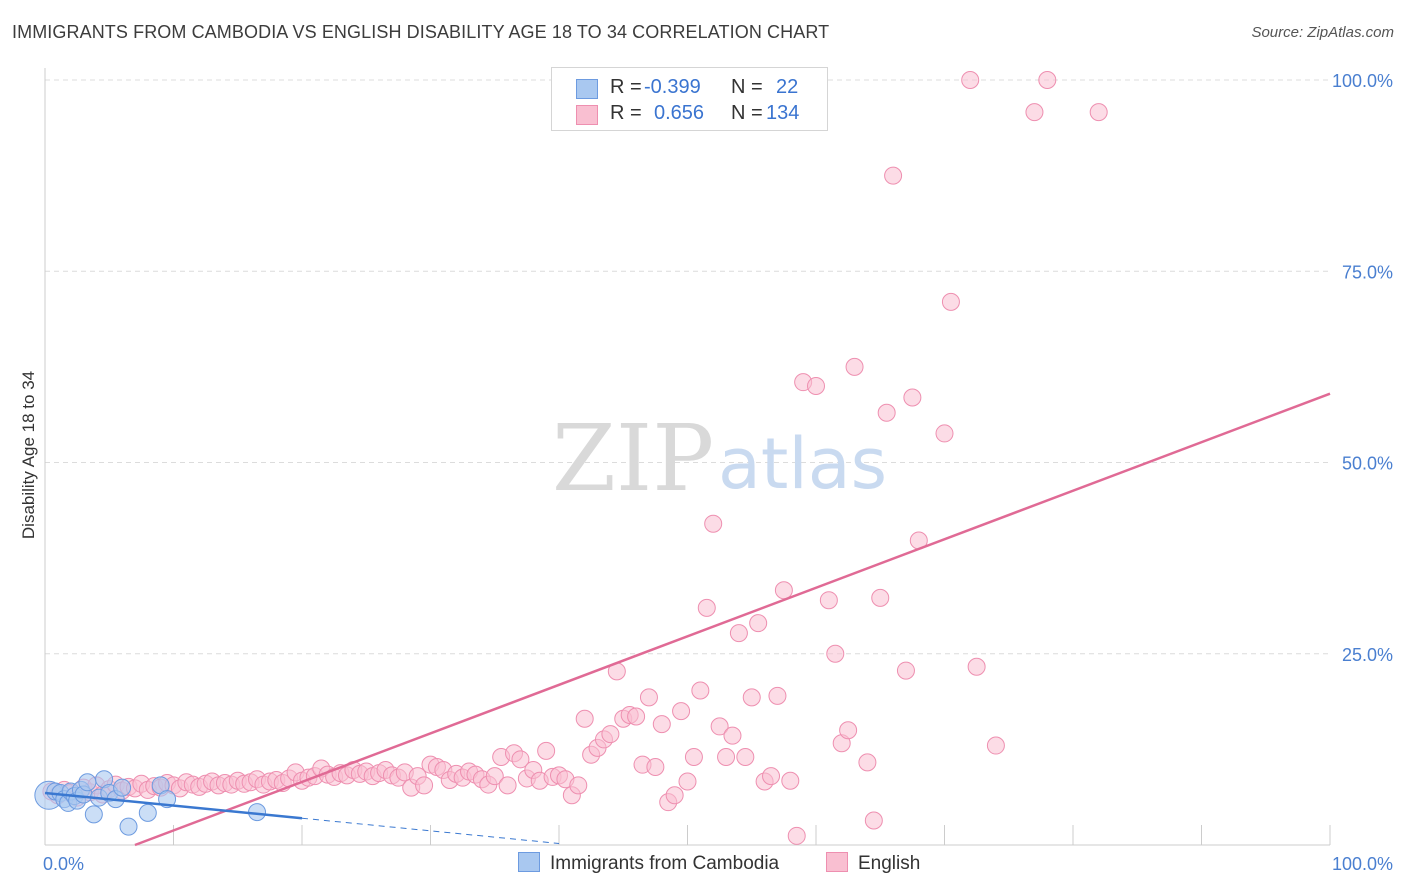 This screenshot has height=892, width=1406. Describe the element at coordinates (1367, 464) in the screenshot. I see `y-tick-label: 50.0%` at that location.